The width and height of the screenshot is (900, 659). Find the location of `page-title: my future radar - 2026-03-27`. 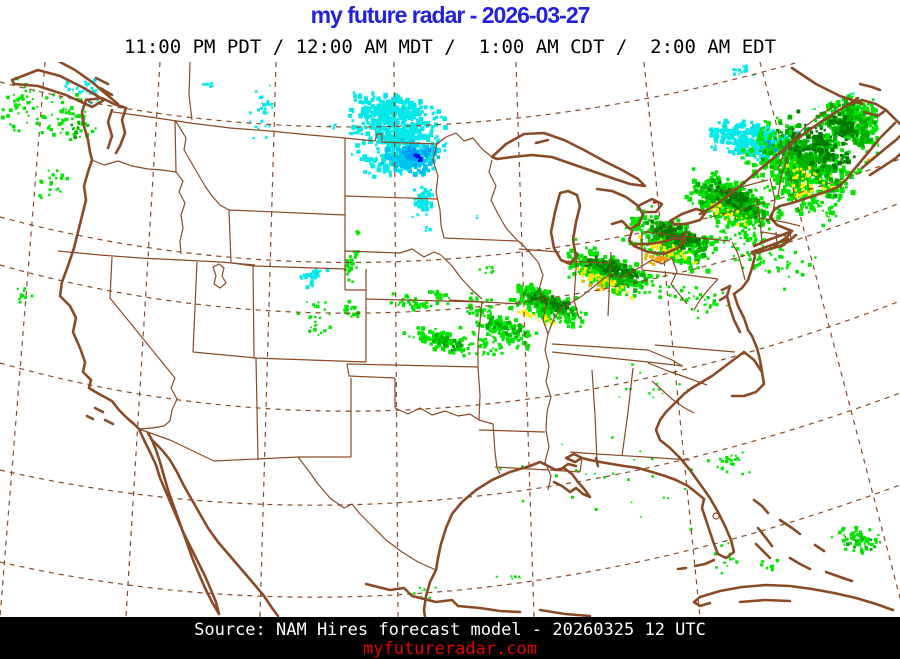

page-title: my future radar - 2026-03-27 is located at coordinates (450, 15).